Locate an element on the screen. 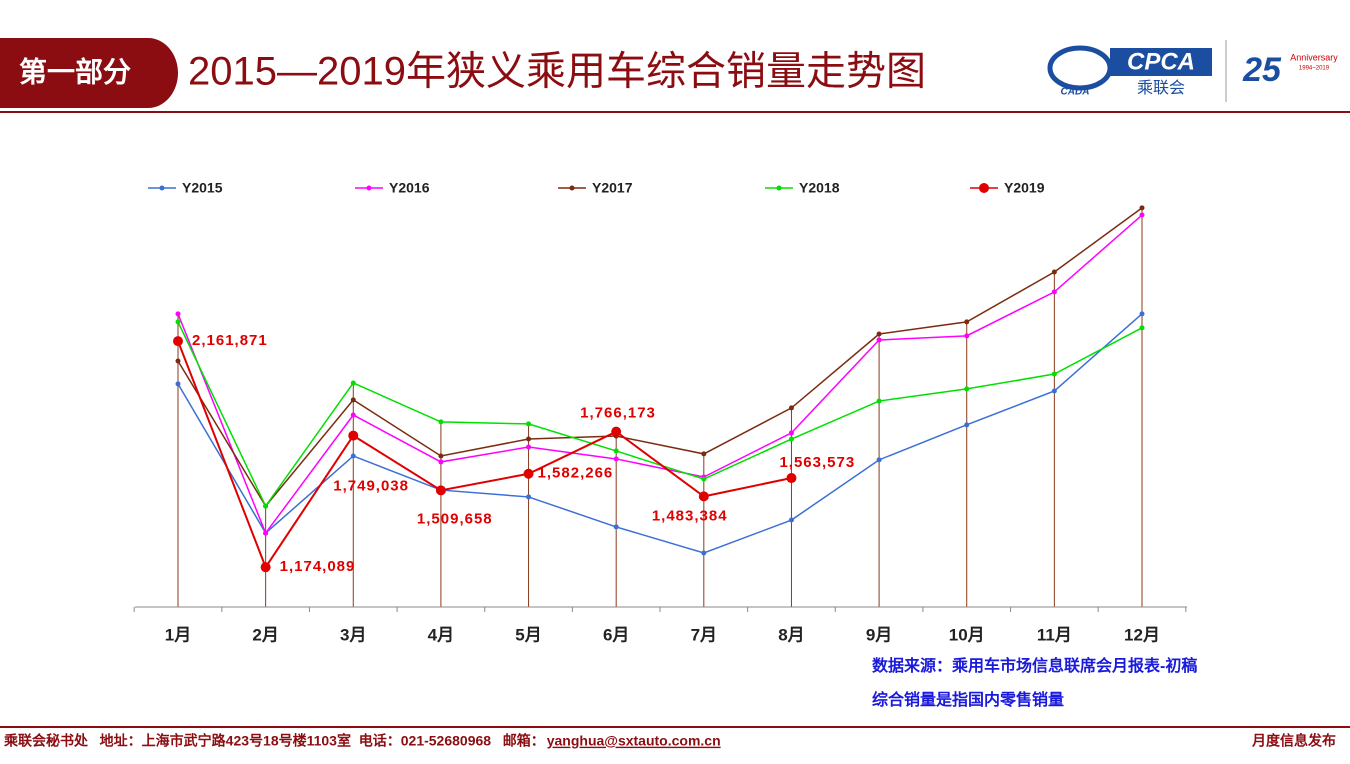  data-label: 1,749,038 is located at coordinates (371, 486).